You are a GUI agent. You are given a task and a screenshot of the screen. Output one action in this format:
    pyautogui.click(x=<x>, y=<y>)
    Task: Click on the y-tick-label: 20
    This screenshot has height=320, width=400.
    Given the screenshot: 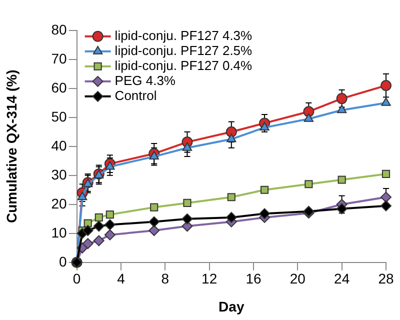 What is the action you would take?
    pyautogui.click(x=59, y=203)
    